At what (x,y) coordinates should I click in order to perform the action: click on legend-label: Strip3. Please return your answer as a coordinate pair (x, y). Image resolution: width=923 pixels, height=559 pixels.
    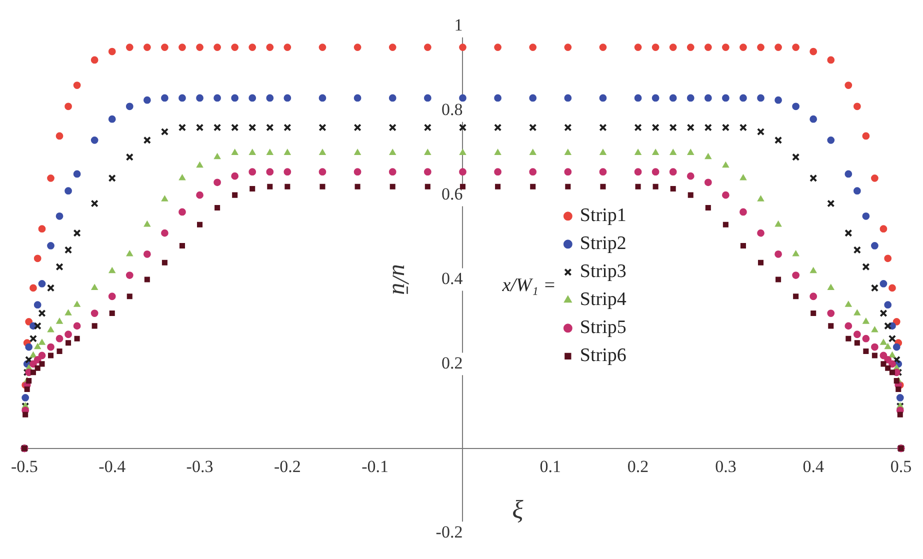
    Looking at the image, I should click on (603, 271).